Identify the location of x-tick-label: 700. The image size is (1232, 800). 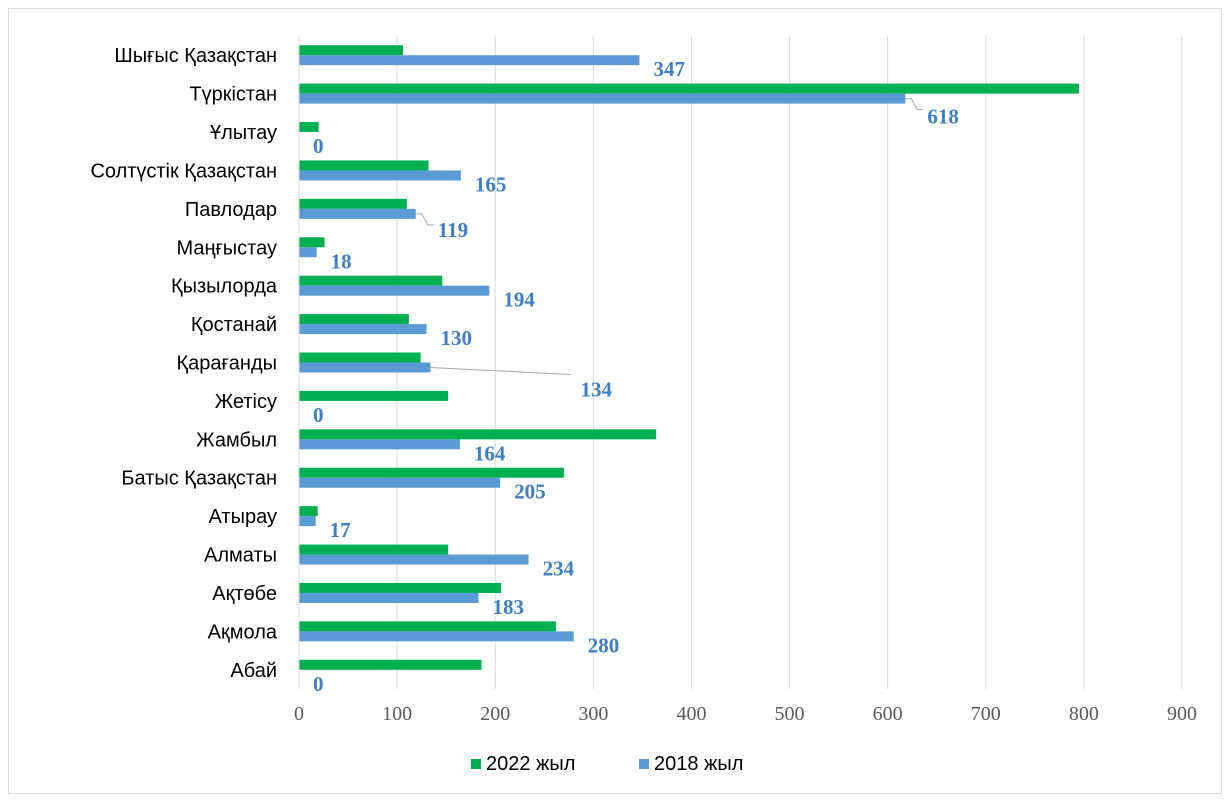
(986, 714).